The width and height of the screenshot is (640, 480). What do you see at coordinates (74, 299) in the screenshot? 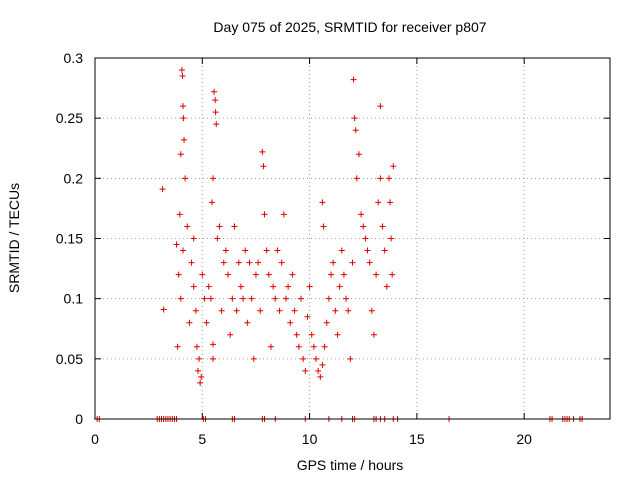
I see `y-tick-label: 0.1` at bounding box center [74, 299].